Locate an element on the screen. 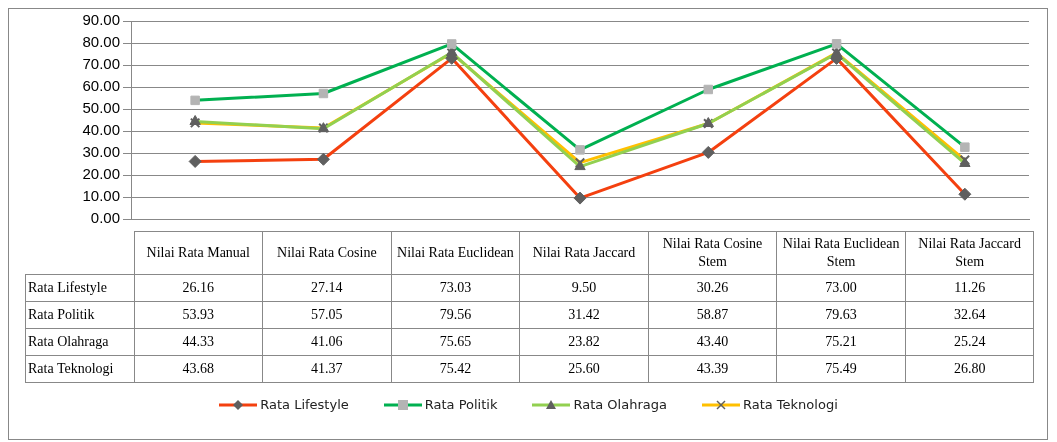 Image resolution: width=1057 pixels, height=442 pixels. x-tick-label: Nilai Rata Euclidean is located at coordinates (455, 253).